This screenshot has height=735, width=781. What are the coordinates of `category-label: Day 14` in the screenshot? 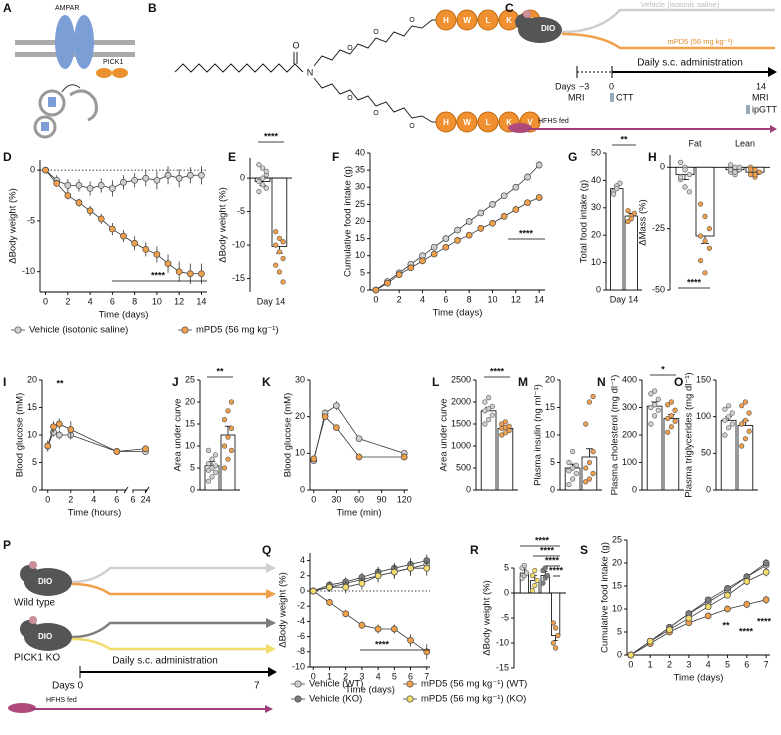 It's located at (624, 299).